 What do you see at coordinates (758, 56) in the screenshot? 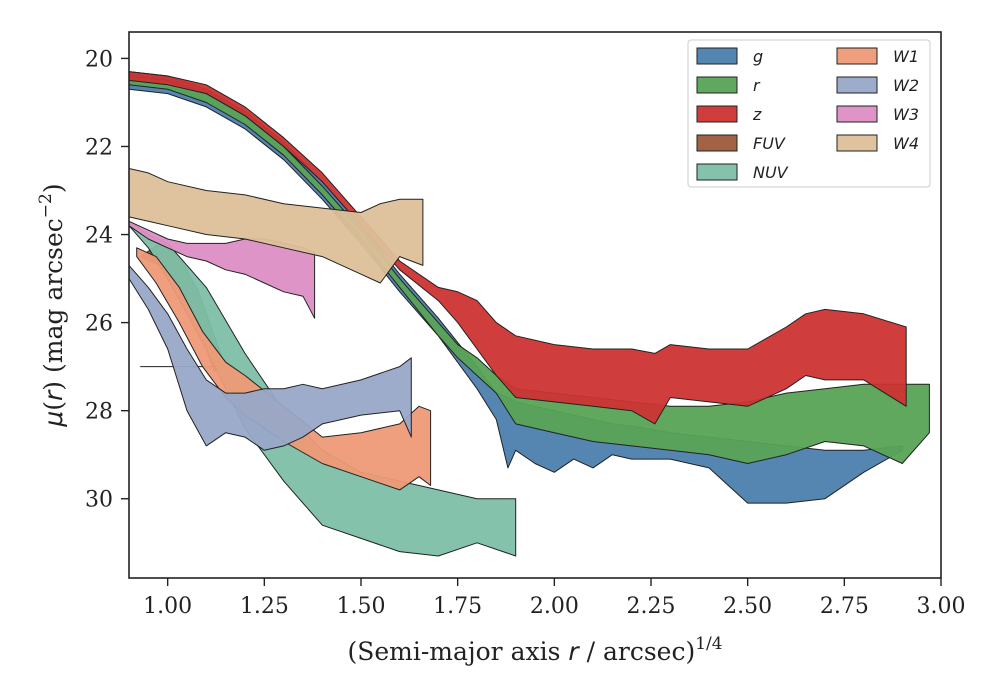
I see `legend-label-g: g` at bounding box center [758, 56].